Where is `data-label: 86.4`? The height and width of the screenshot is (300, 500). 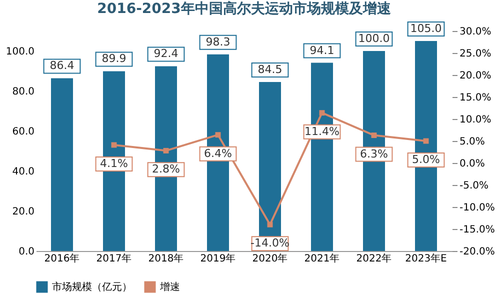 data-label: 86.4 is located at coordinates (62, 65).